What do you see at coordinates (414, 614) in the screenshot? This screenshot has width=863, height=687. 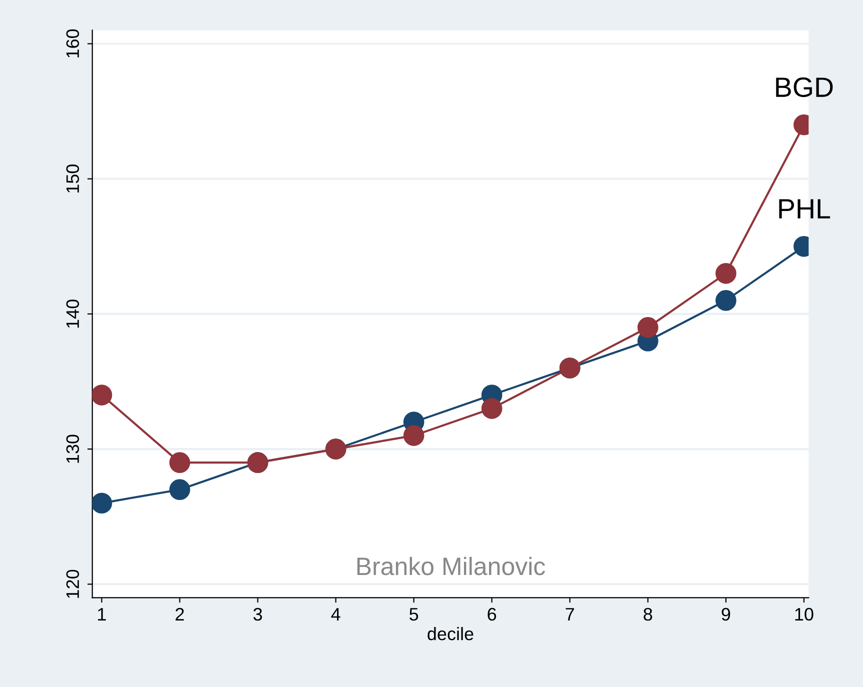 I see `x-tick-label: 5` at bounding box center [414, 614].